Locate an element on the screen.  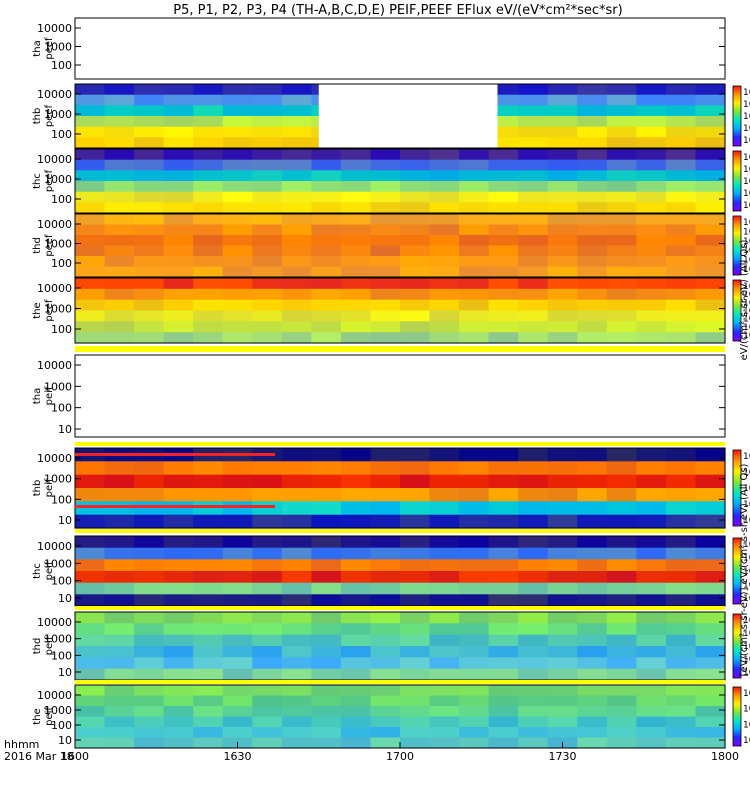
colorbar-tick-label: 10¹⁰ is located at coordinates (746, 93).